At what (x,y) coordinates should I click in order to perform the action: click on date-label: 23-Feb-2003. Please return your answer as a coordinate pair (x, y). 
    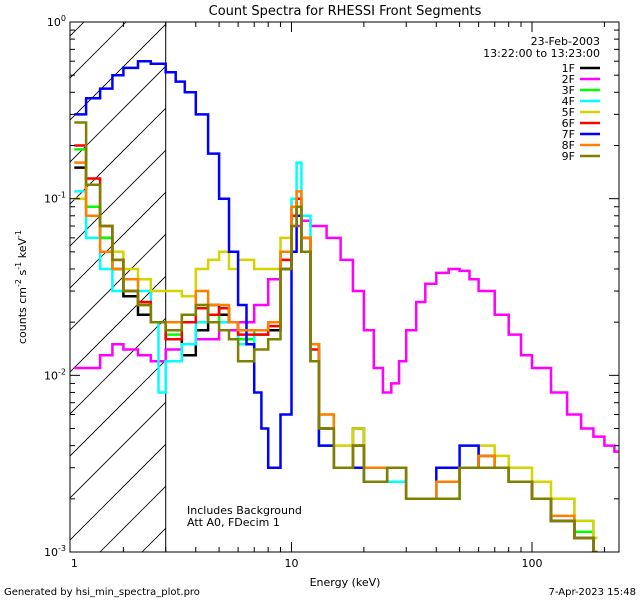
    Looking at the image, I should click on (565, 41).